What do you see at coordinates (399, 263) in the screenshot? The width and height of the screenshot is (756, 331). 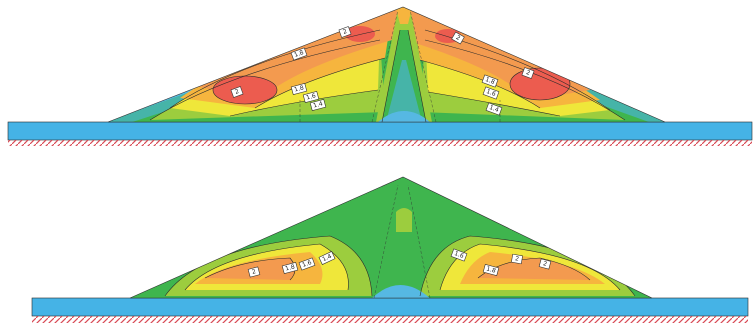 I see `contour-labels-bottom: 2 1.8 1.6 1.4 1.6 1.8 2 2` at bounding box center [399, 263].